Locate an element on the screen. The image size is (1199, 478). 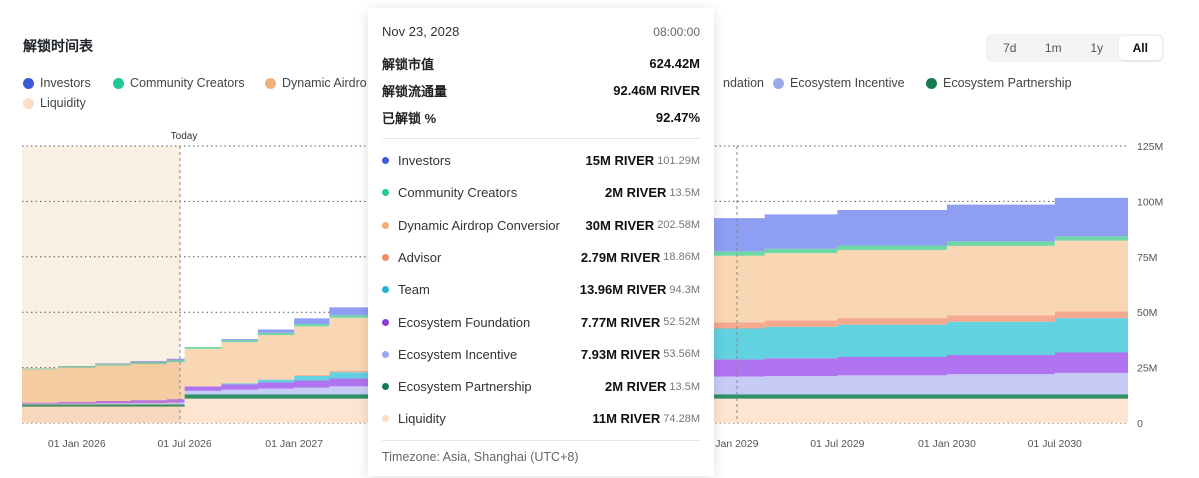
tooltip-date: Nov 23, 2028 is located at coordinates (421, 31).